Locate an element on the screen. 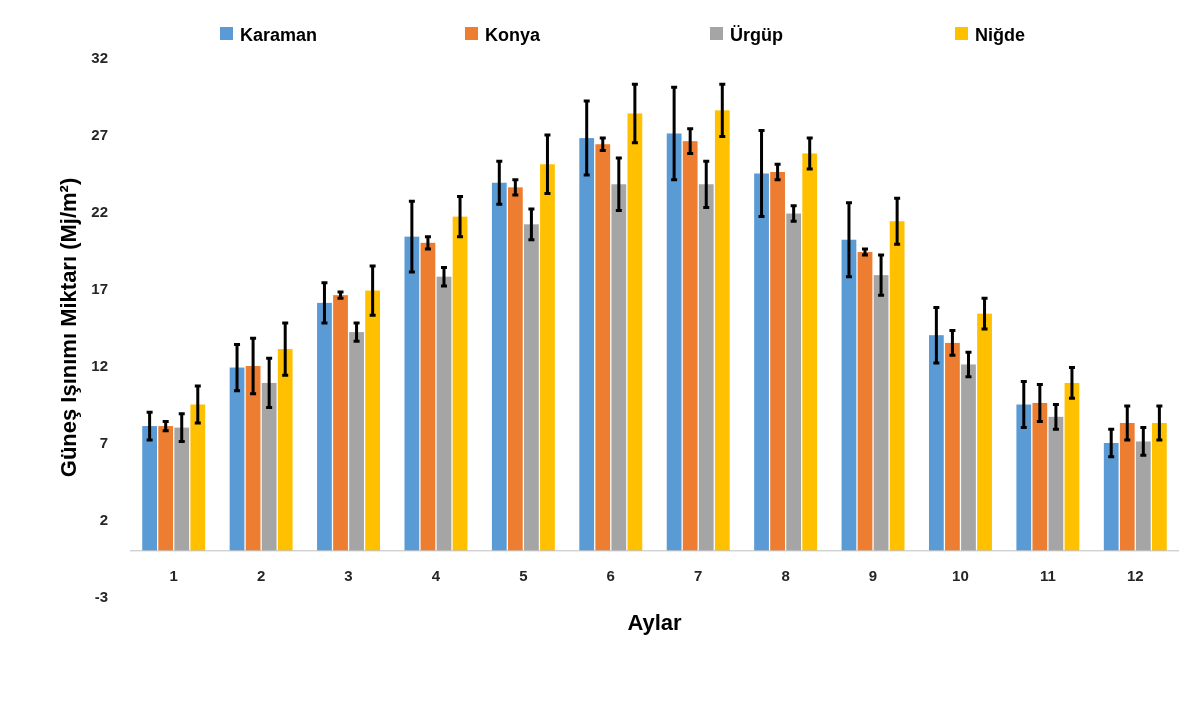  x-tick-label: 7 is located at coordinates (698, 575).